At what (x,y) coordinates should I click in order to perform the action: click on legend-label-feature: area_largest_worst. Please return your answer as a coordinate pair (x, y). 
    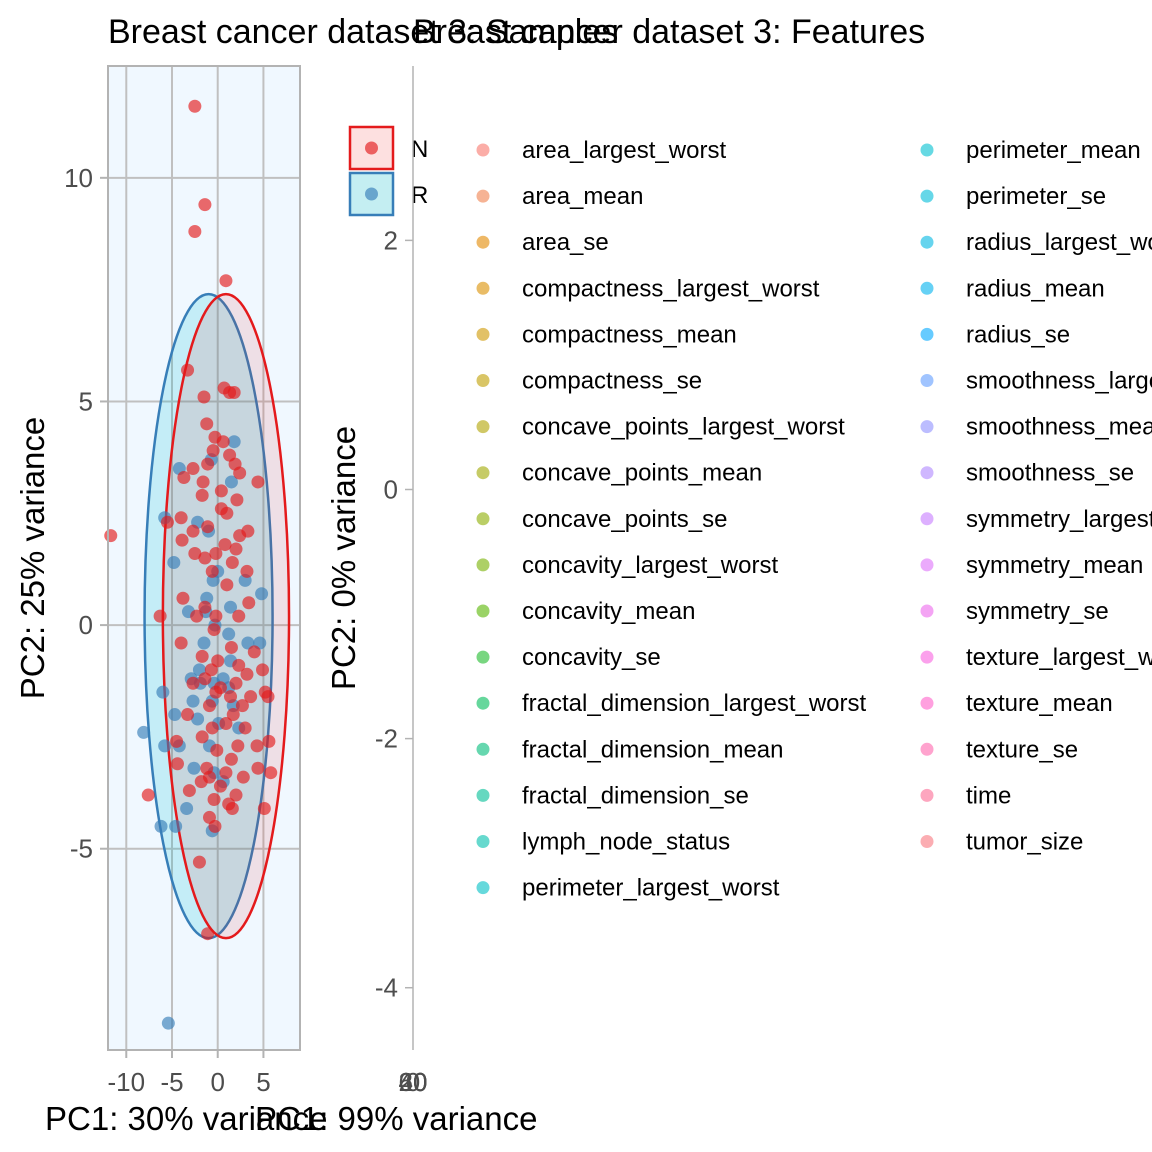
    Looking at the image, I should click on (624, 150).